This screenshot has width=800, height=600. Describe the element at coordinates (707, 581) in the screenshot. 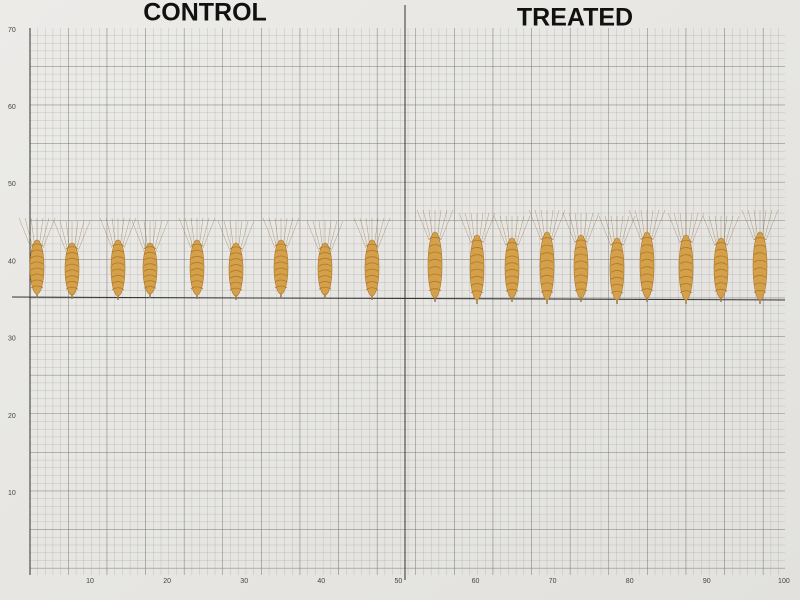

I see `x-axis-label: 90` at that location.